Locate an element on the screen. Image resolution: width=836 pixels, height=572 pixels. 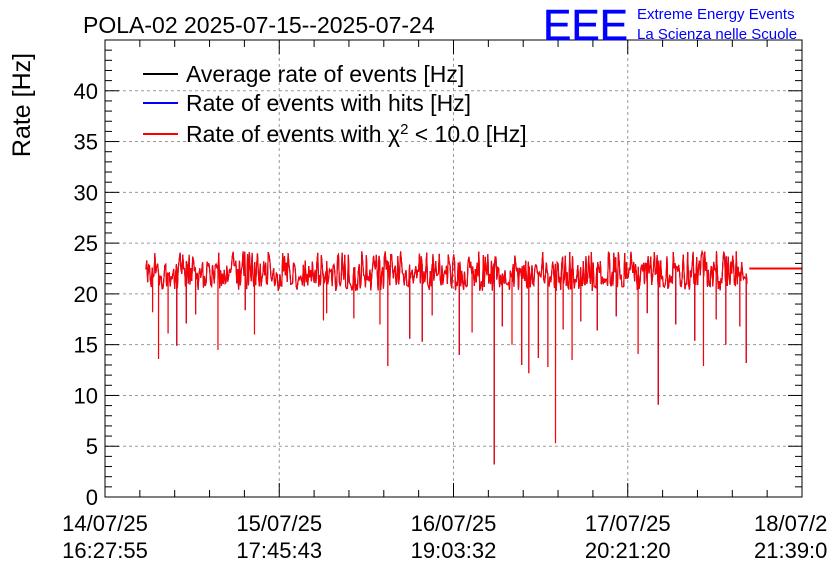
x-tick-label-date: 15/07/25 is located at coordinates (279, 523).